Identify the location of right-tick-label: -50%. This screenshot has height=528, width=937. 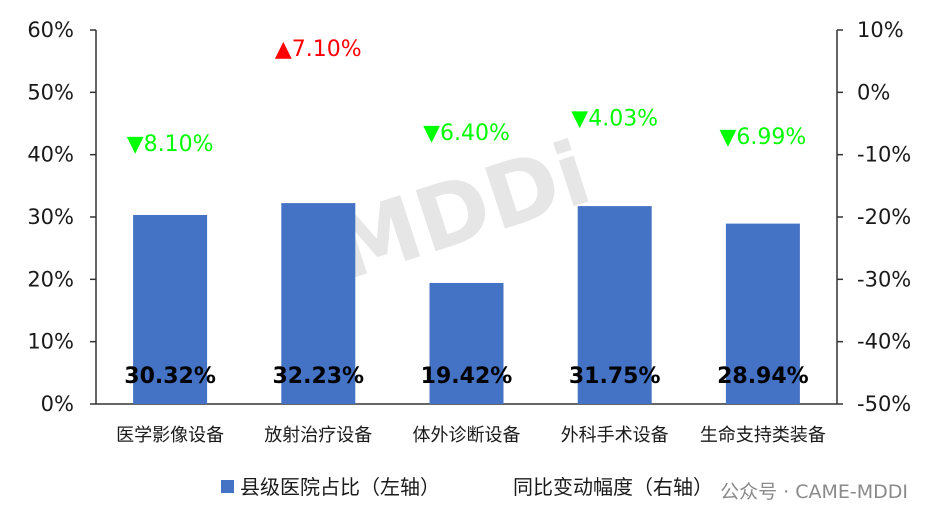
(884, 404).